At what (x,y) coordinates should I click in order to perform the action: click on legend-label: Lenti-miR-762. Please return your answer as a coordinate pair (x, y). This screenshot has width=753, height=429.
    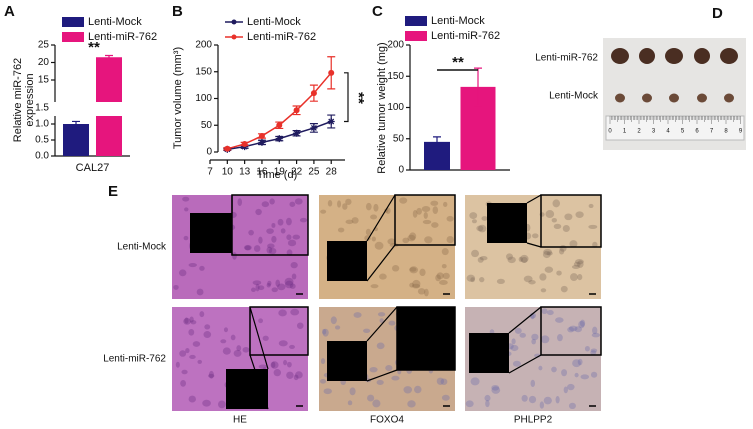
    Looking at the image, I should click on (122, 37).